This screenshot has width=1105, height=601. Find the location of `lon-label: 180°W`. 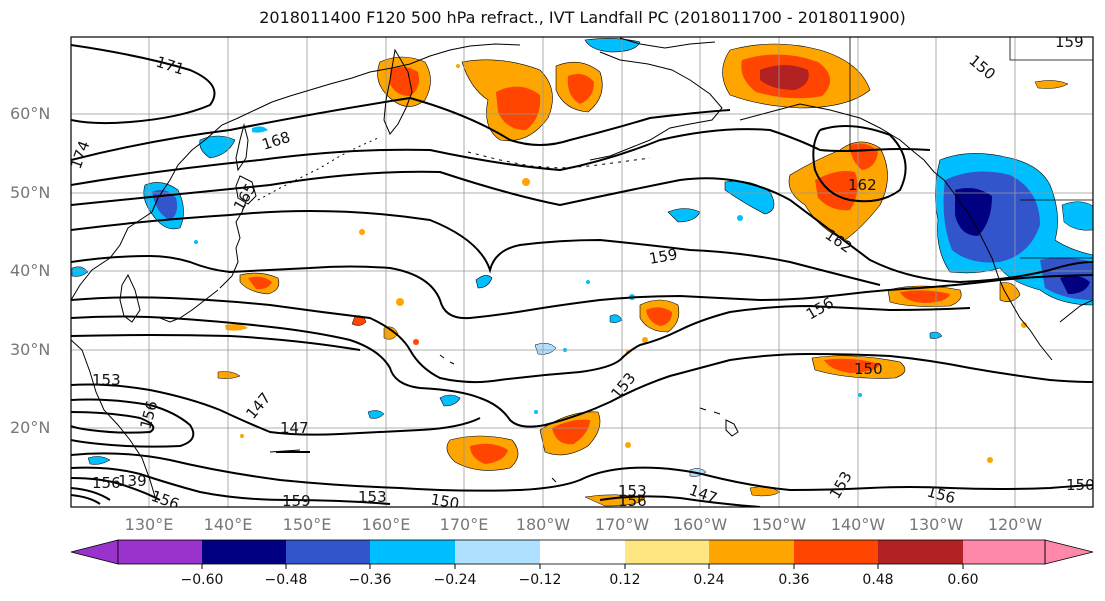

lon-label: 180°W is located at coordinates (543, 524).